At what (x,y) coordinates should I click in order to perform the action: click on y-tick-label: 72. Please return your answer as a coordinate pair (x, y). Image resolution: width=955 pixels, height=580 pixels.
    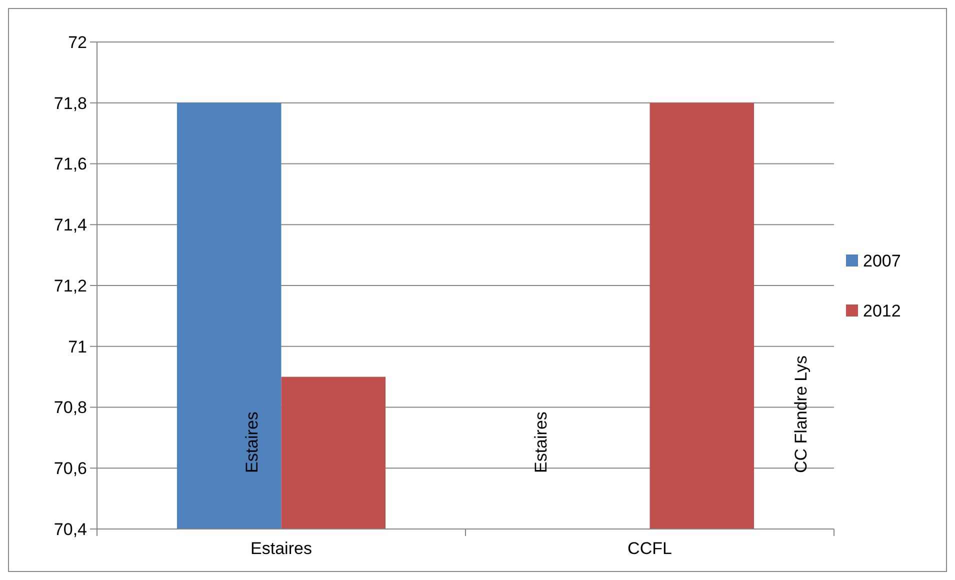
    Looking at the image, I should click on (77, 42).